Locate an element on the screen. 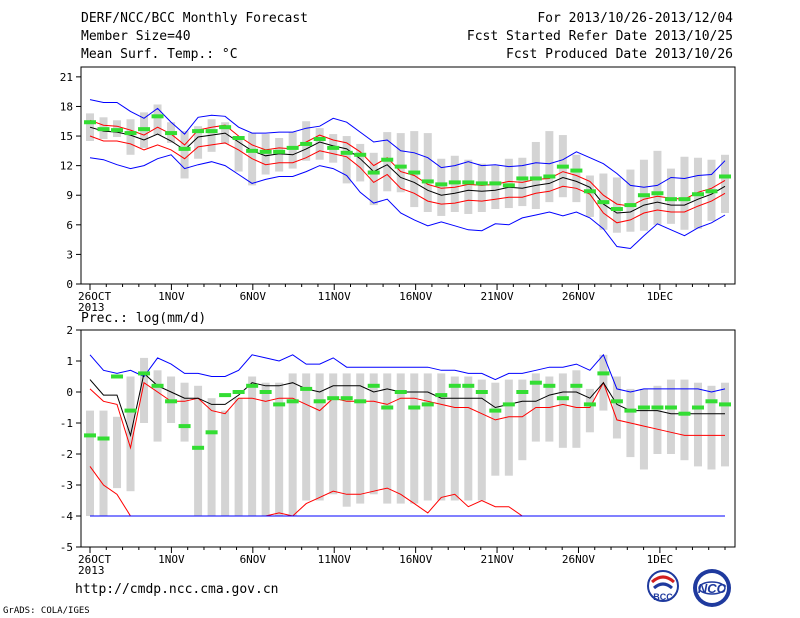 Image resolution: width=800 pixels, height=618 pixels. prec-lower-line is located at coordinates (407, 491).